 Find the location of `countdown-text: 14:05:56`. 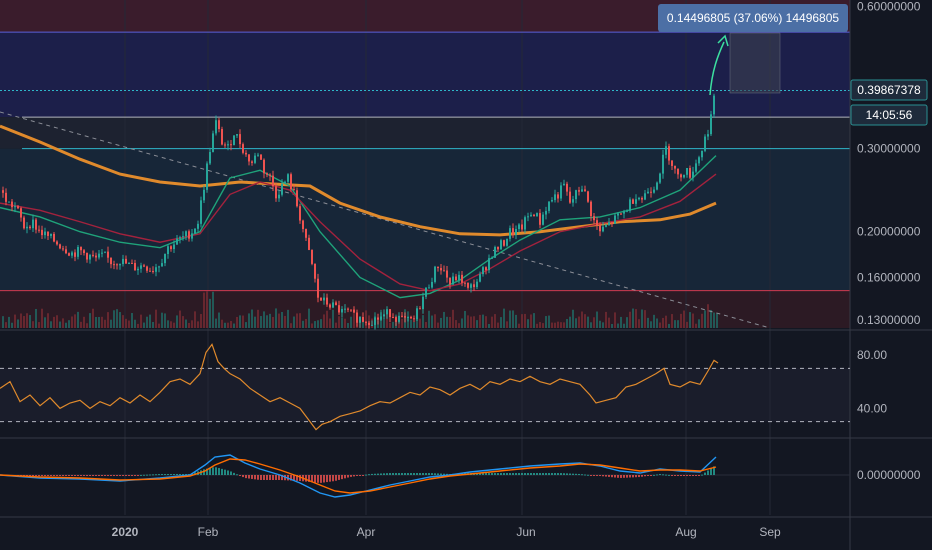

countdown-text: 14:05:56 is located at coordinates (889, 115).